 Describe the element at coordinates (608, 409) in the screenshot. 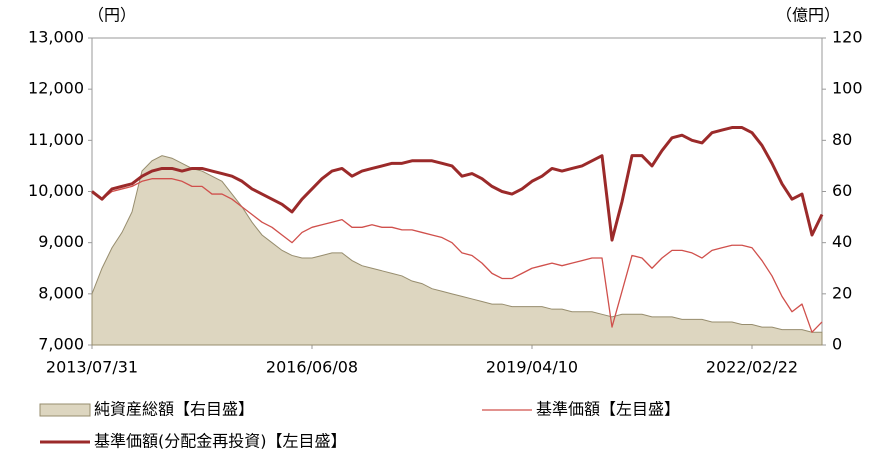

I see `legend-label: 基準価額【左目盛】` at that location.